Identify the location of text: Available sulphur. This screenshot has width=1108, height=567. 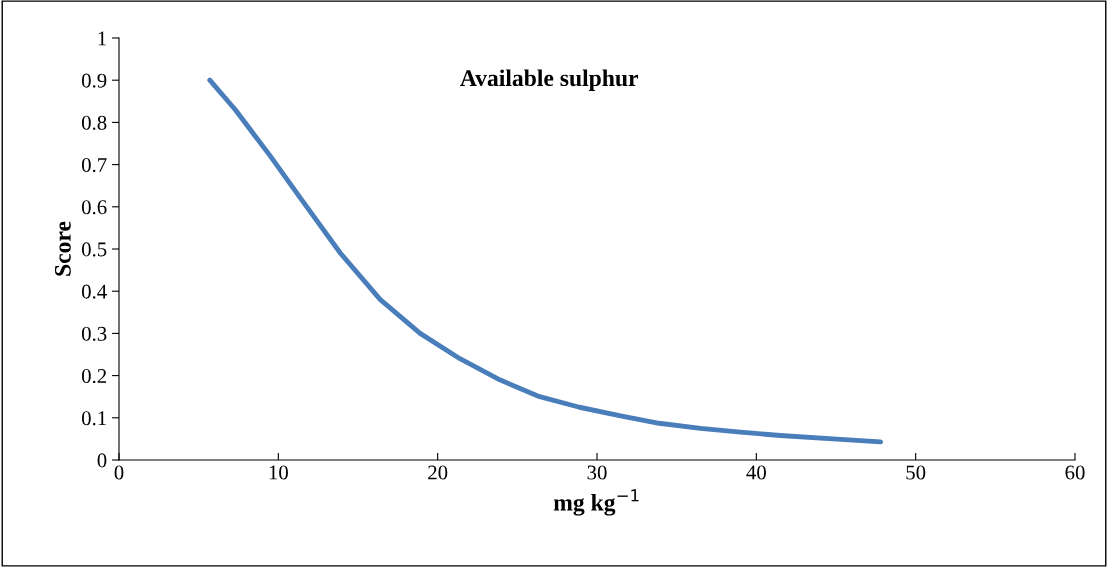
(549, 80).